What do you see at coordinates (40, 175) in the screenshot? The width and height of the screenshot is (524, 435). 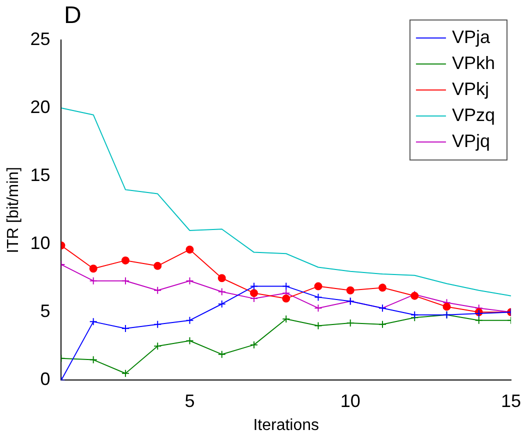 I see `y-tick-label: 15` at bounding box center [40, 175].